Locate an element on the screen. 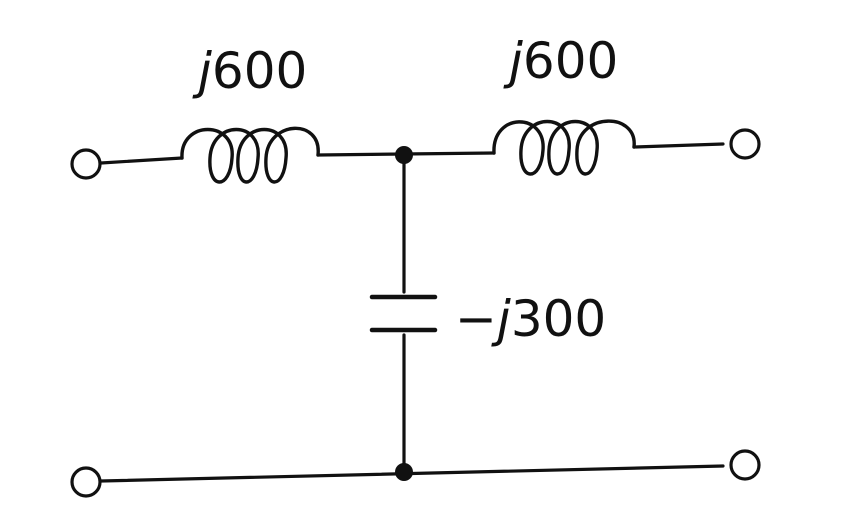 Image resolution: width=841 pixels, height=524 pixels. terminal-top-left is located at coordinates (86, 164).